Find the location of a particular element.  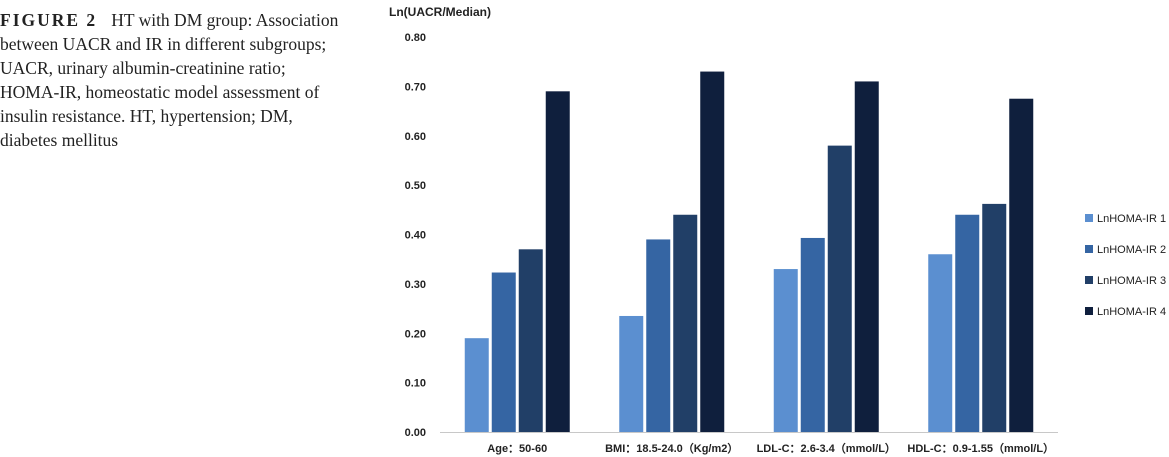

y-tick-label: 0.50 is located at coordinates (415, 186).